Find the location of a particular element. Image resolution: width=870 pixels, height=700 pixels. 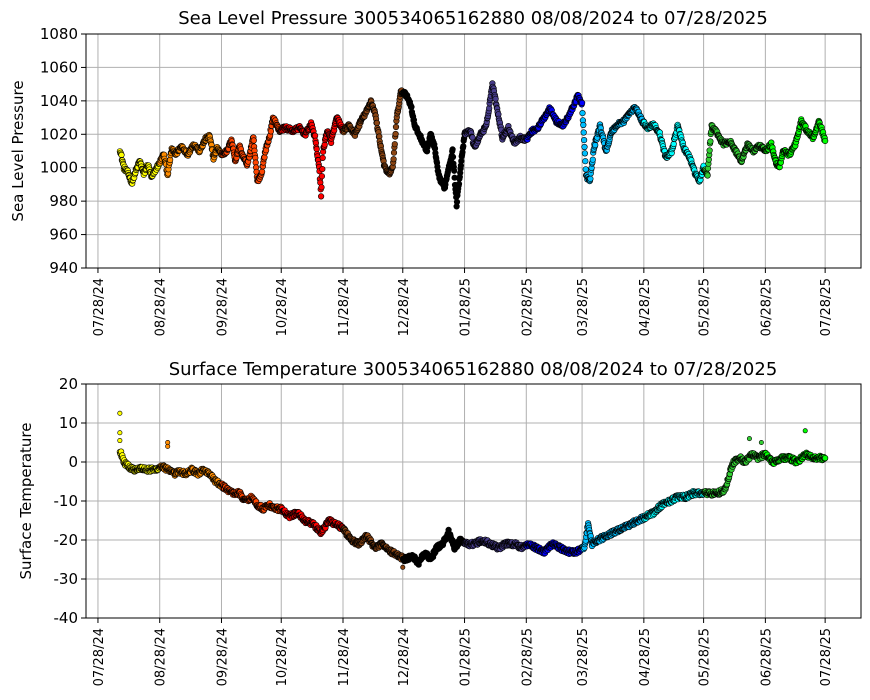

x-tick-label: 04/28/25 is located at coordinates (645, 307).